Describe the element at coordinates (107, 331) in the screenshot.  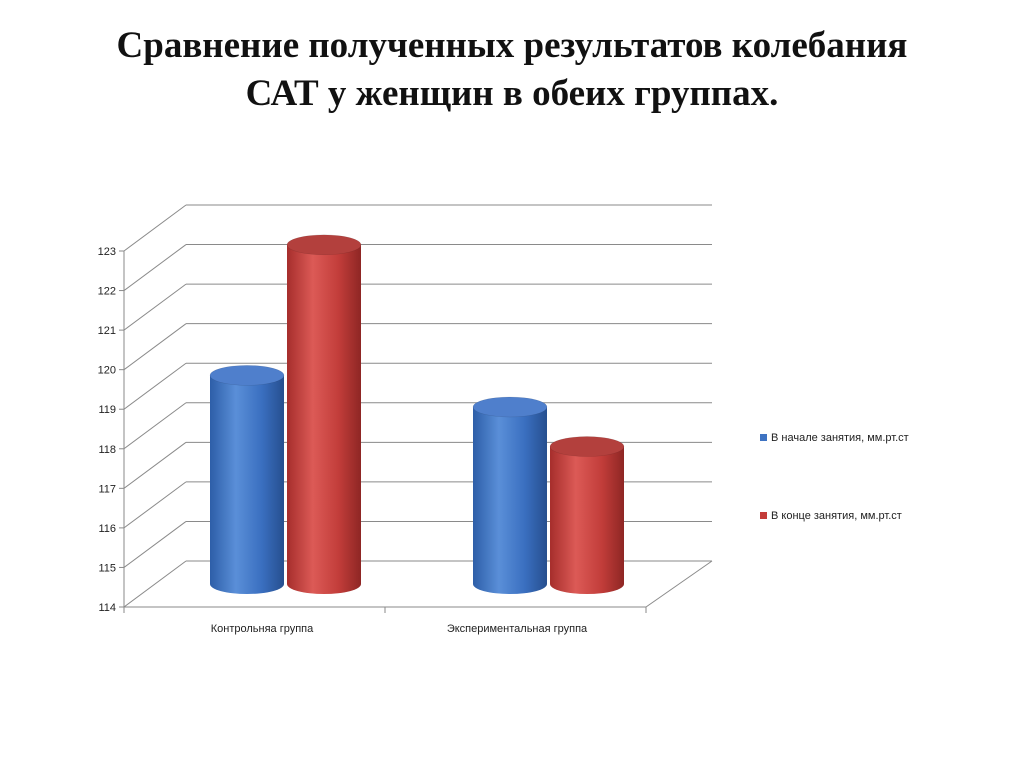
I see `y-tick-label: 121` at that location.